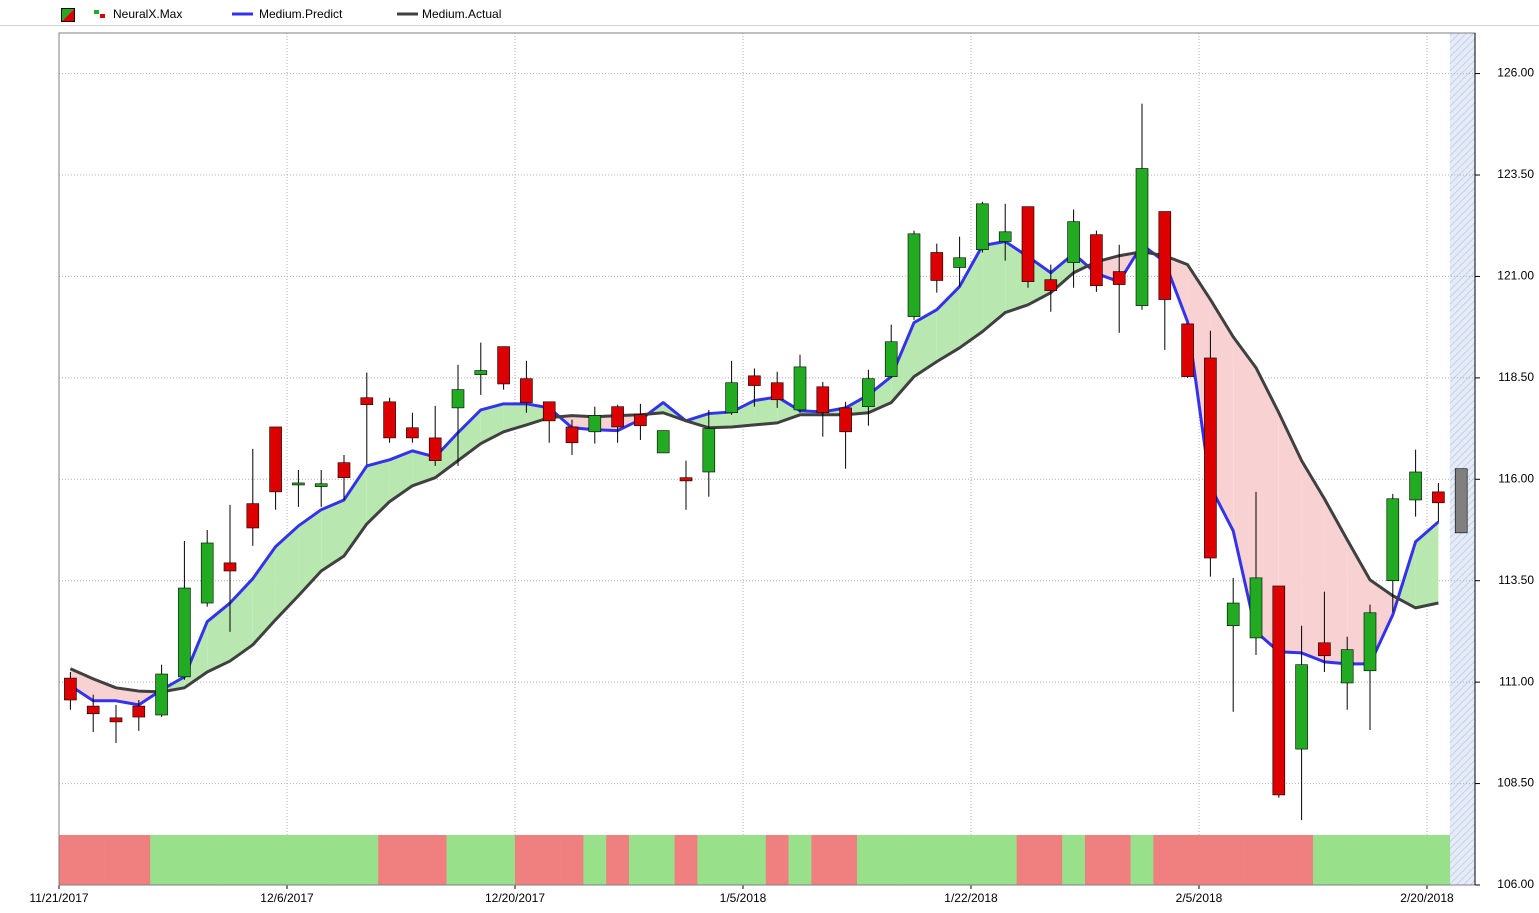  I want to click on x-tick-label: 1/22/2018, so click(971, 898).